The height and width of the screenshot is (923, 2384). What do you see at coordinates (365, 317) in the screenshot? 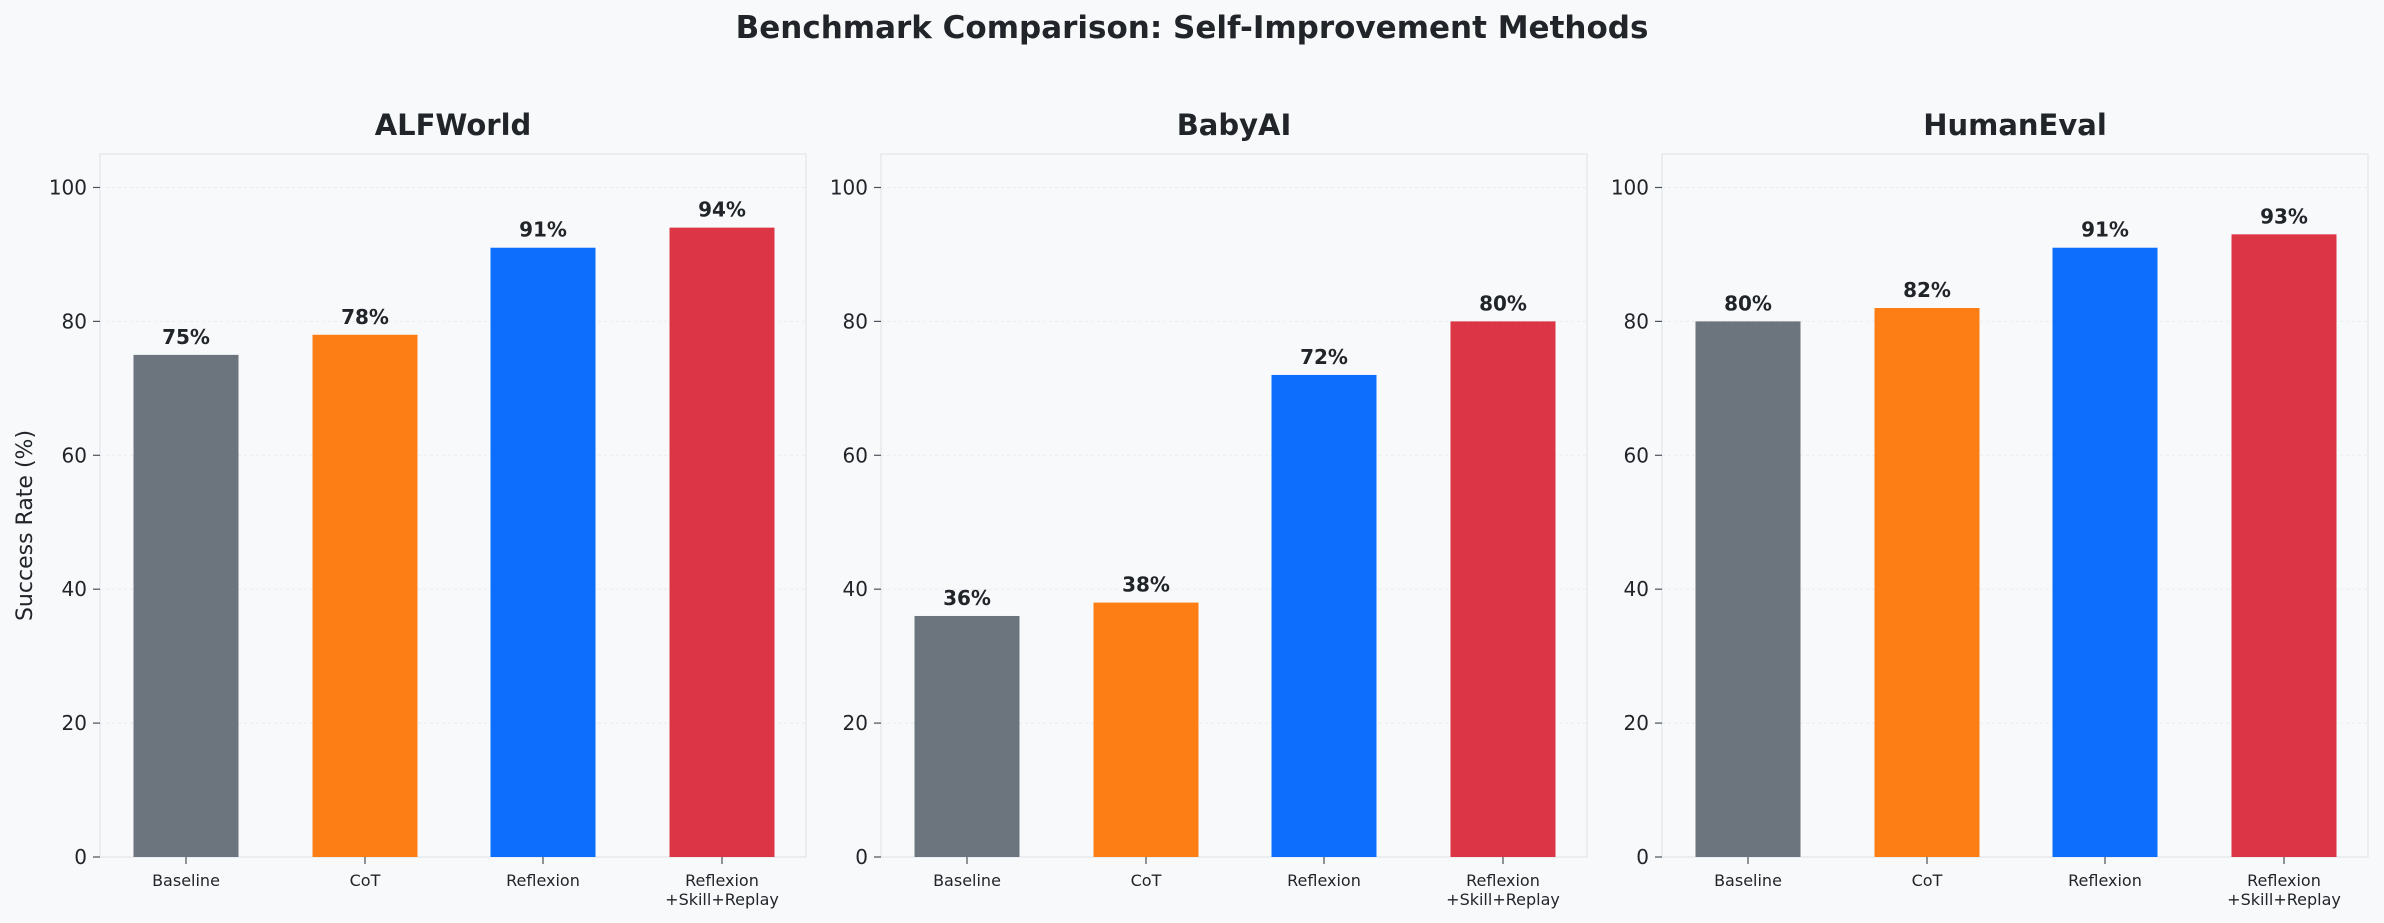
I see `data-label: 78%` at bounding box center [365, 317].